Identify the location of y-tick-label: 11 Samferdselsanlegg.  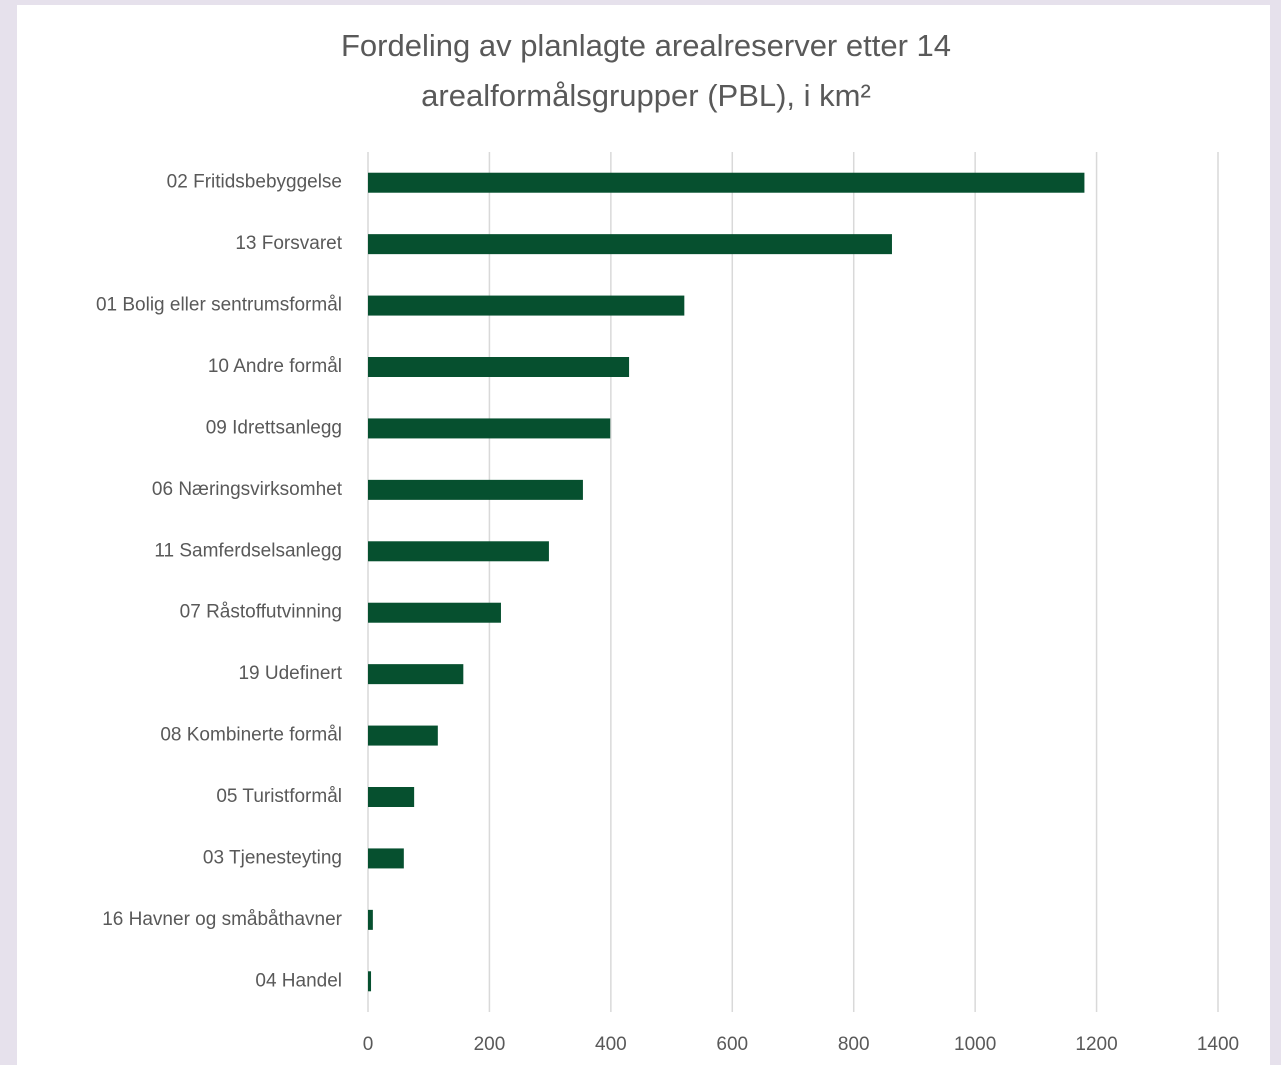
(248, 550).